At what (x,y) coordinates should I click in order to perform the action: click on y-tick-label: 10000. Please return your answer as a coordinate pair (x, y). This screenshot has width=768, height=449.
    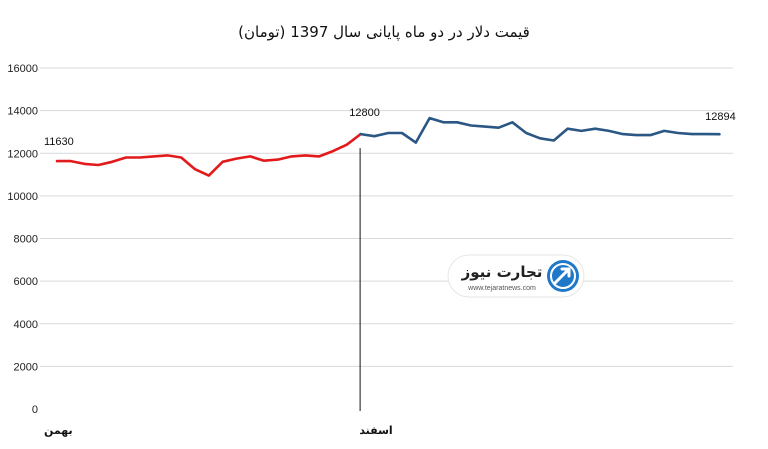
    Looking at the image, I should click on (22, 197).